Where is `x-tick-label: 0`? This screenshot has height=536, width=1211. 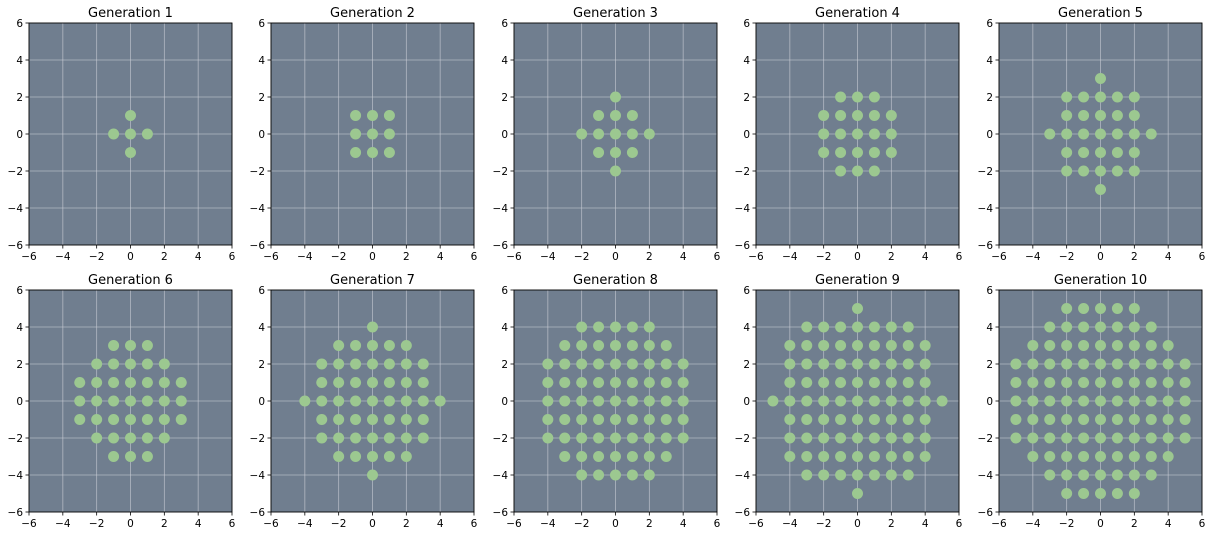
x-tick-label: 0 is located at coordinates (857, 524).